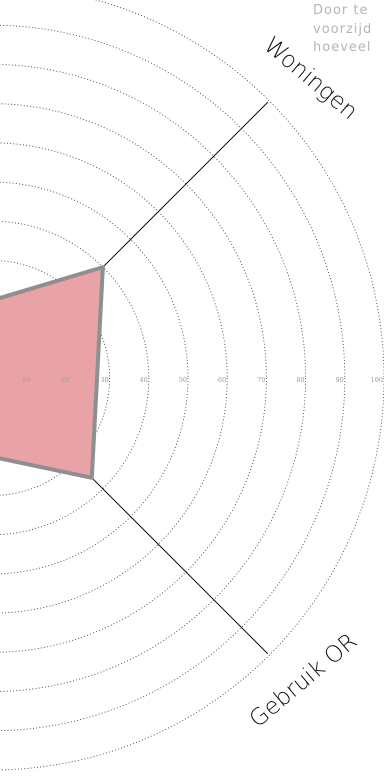 The image size is (384, 776). Describe the element at coordinates (104, 380) in the screenshot. I see `tick-label-30: 30` at that location.